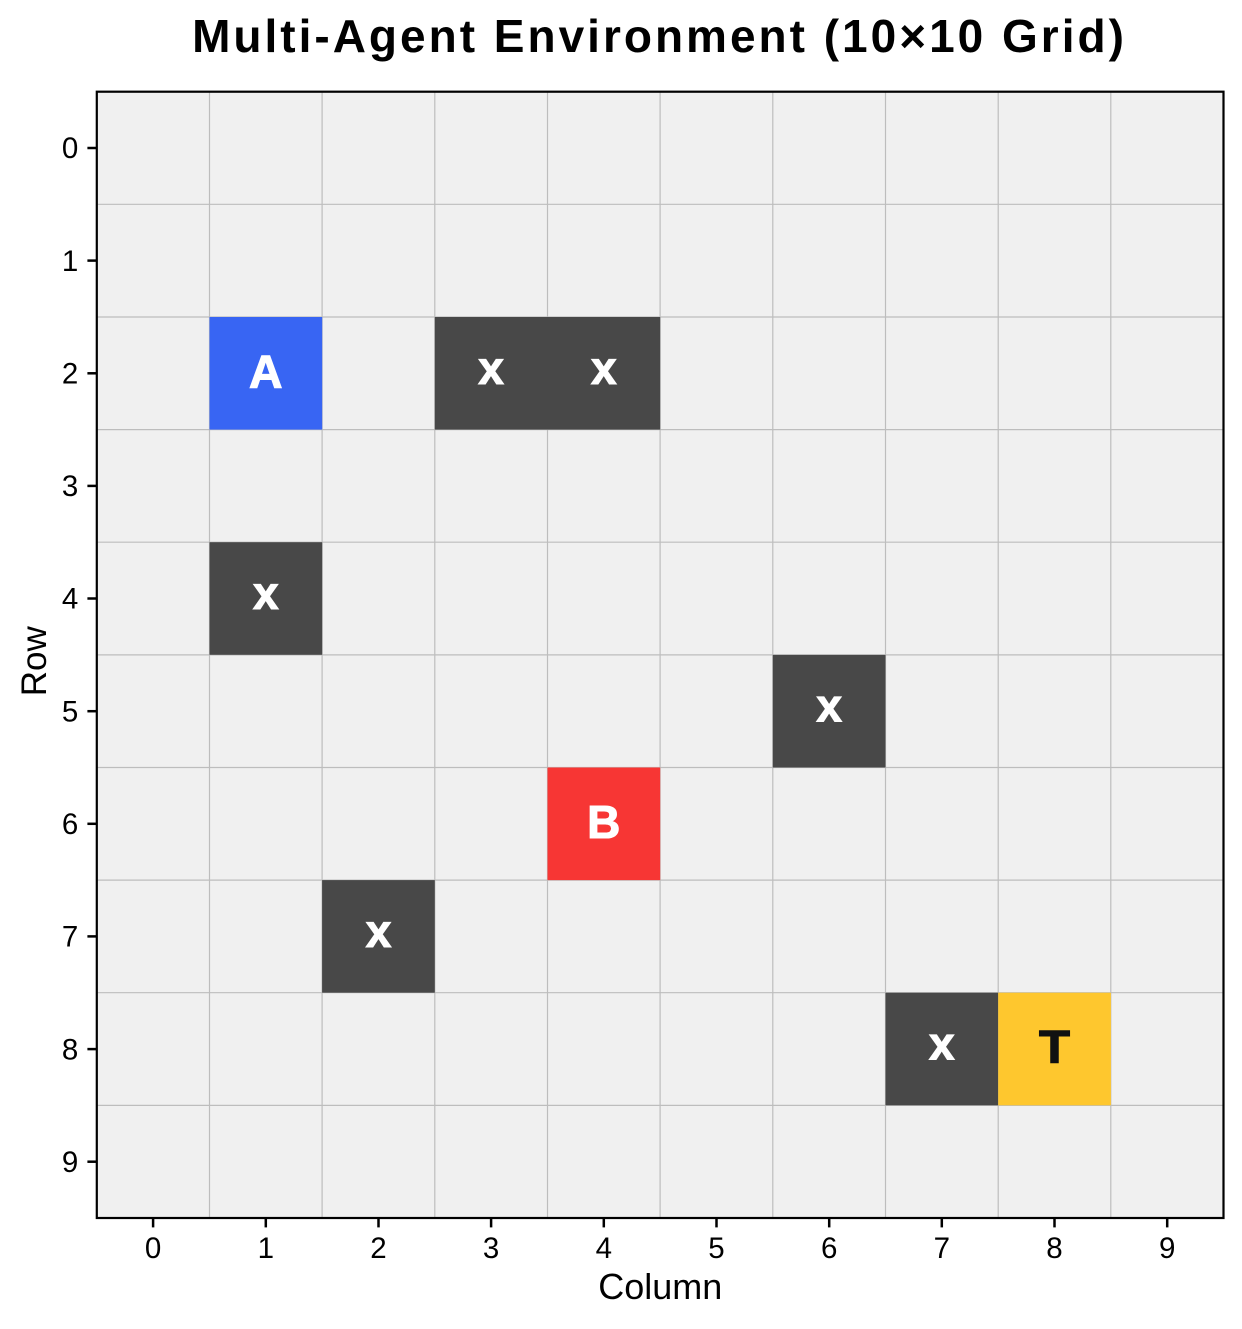 The image size is (1242, 1329). I want to click on svg-text: B, so click(603, 822).